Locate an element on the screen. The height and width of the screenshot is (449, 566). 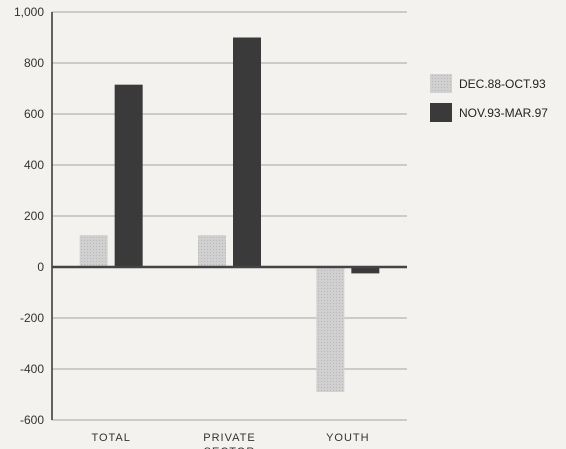
y-tick-label: -400 is located at coordinates (32, 369).